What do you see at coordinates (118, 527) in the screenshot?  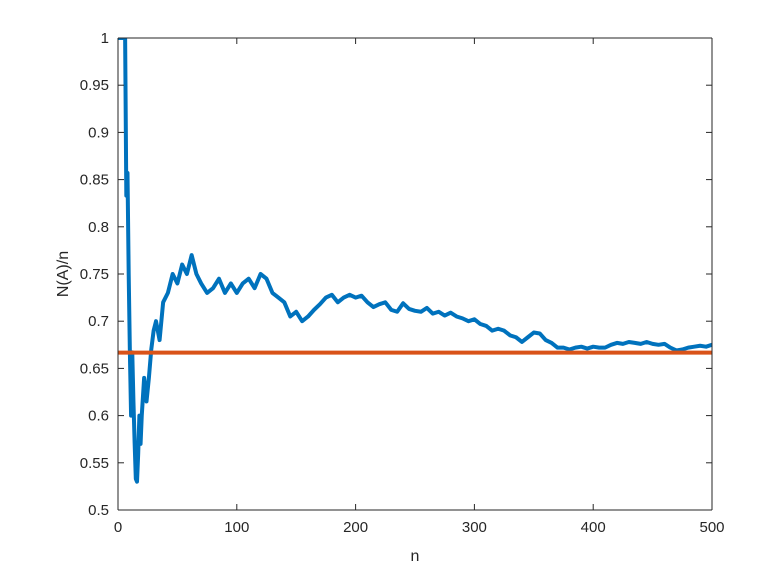 I see `x-tick-label: 0` at bounding box center [118, 527].